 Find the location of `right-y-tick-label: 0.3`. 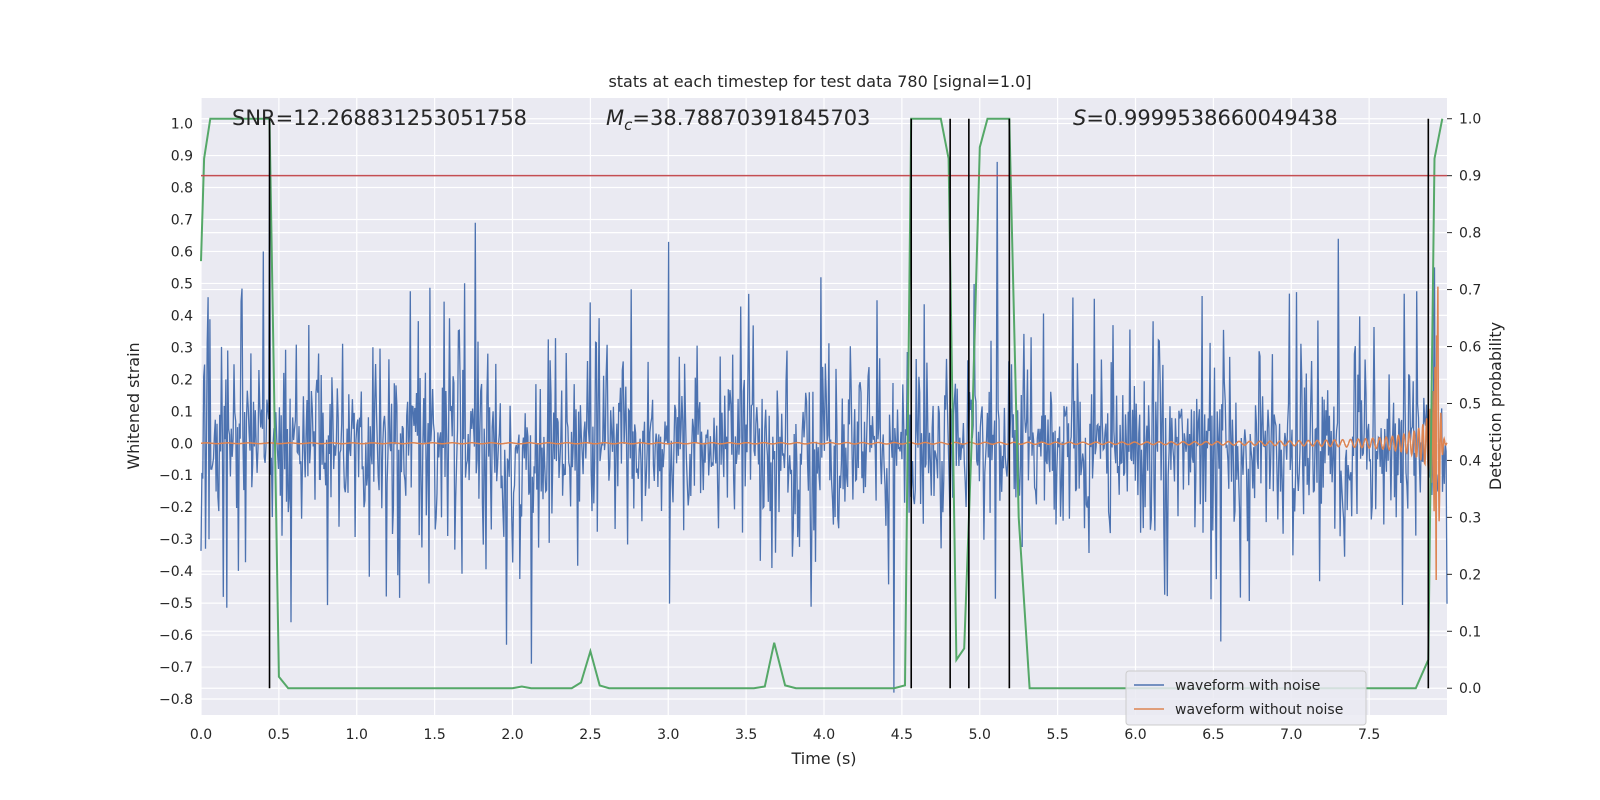

right-y-tick-label: 0.3 is located at coordinates (1470, 518).